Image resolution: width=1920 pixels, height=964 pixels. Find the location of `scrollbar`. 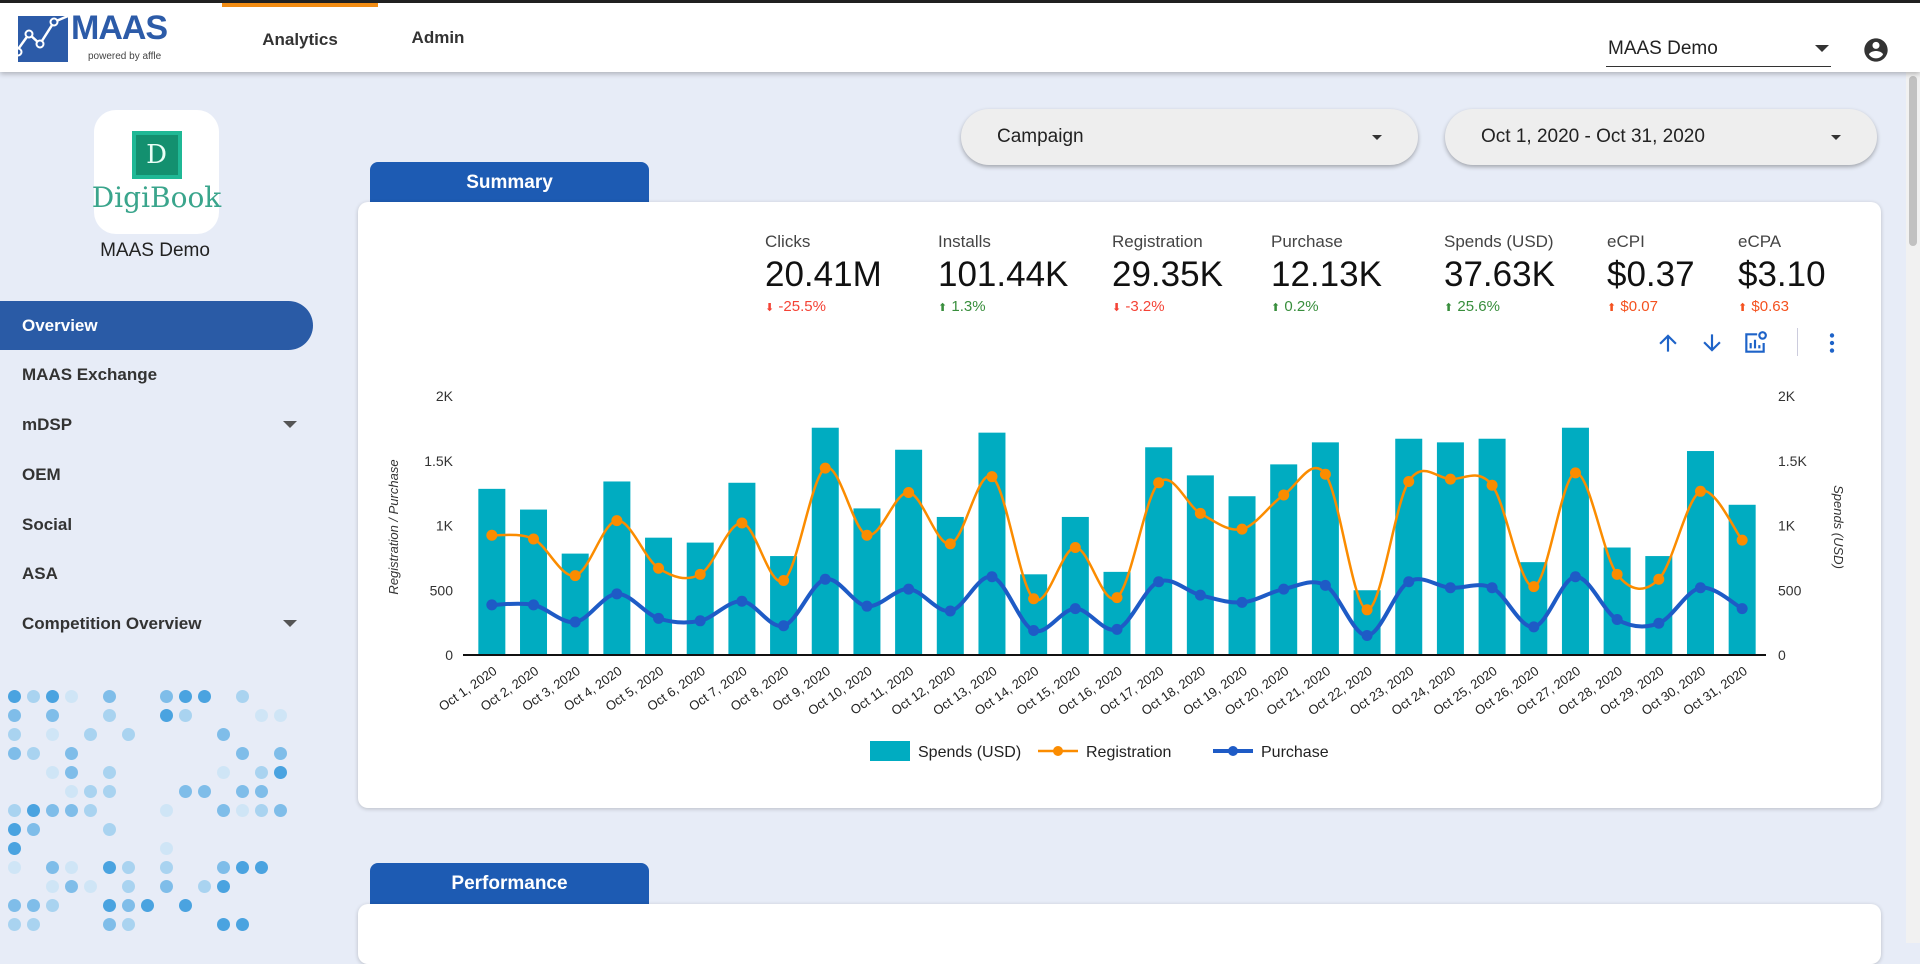

scrollbar is located at coordinates (1913, 507).